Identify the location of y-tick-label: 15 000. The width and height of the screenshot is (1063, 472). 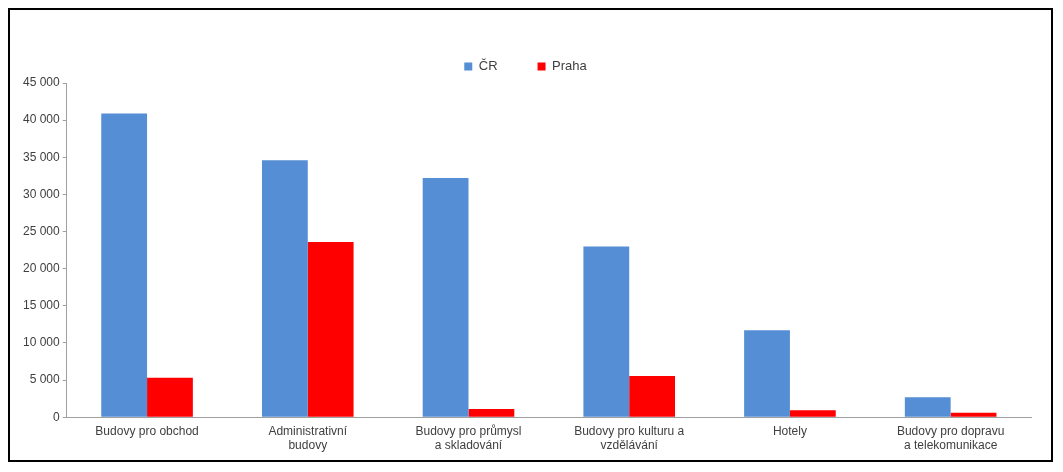
(42, 305).